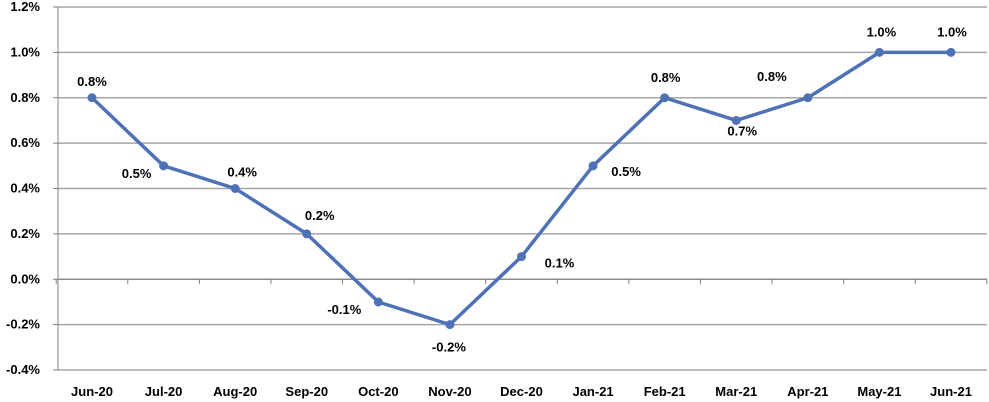 The height and width of the screenshot is (402, 989). What do you see at coordinates (235, 391) in the screenshot?
I see `x-tick-label: Aug-20` at bounding box center [235, 391].